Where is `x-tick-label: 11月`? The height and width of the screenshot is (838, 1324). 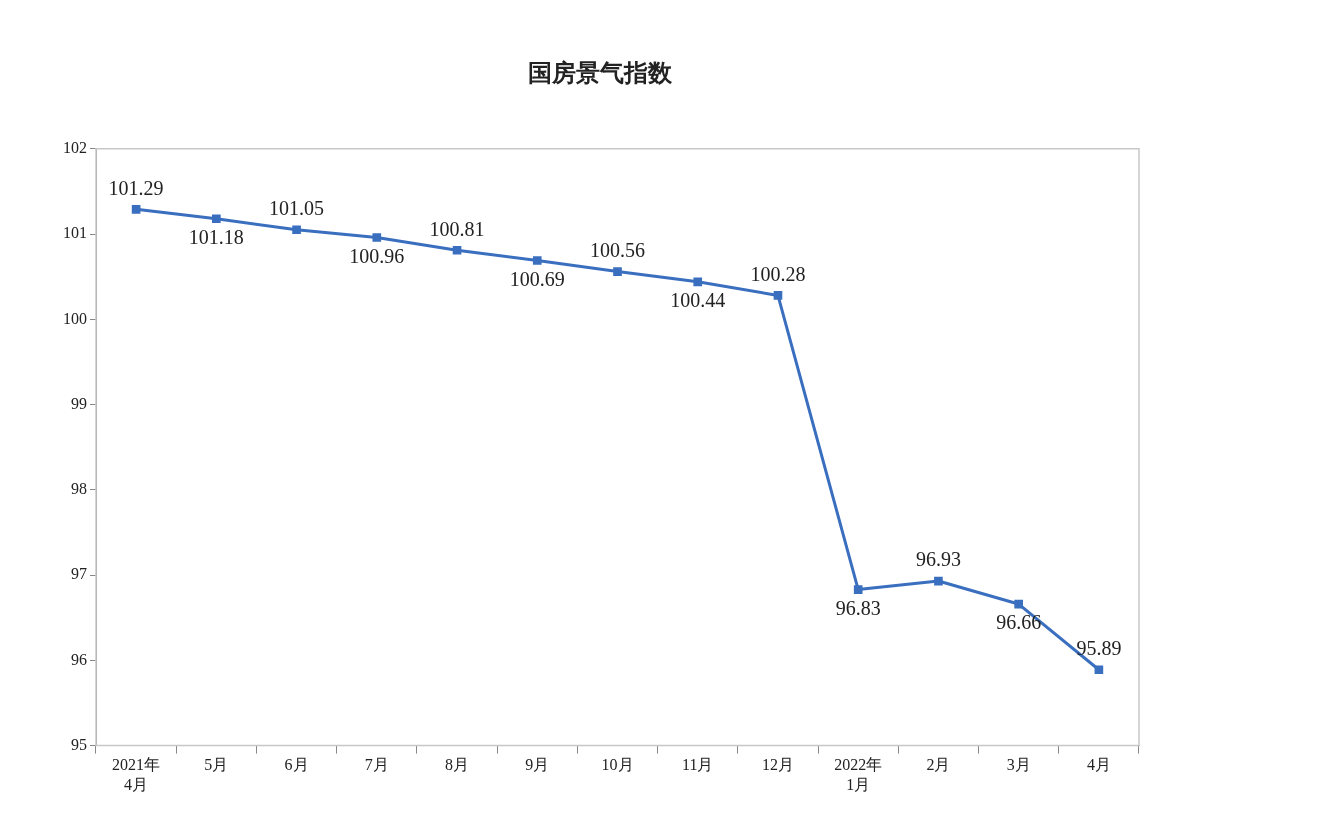 x-tick-label: 11月 is located at coordinates (698, 765).